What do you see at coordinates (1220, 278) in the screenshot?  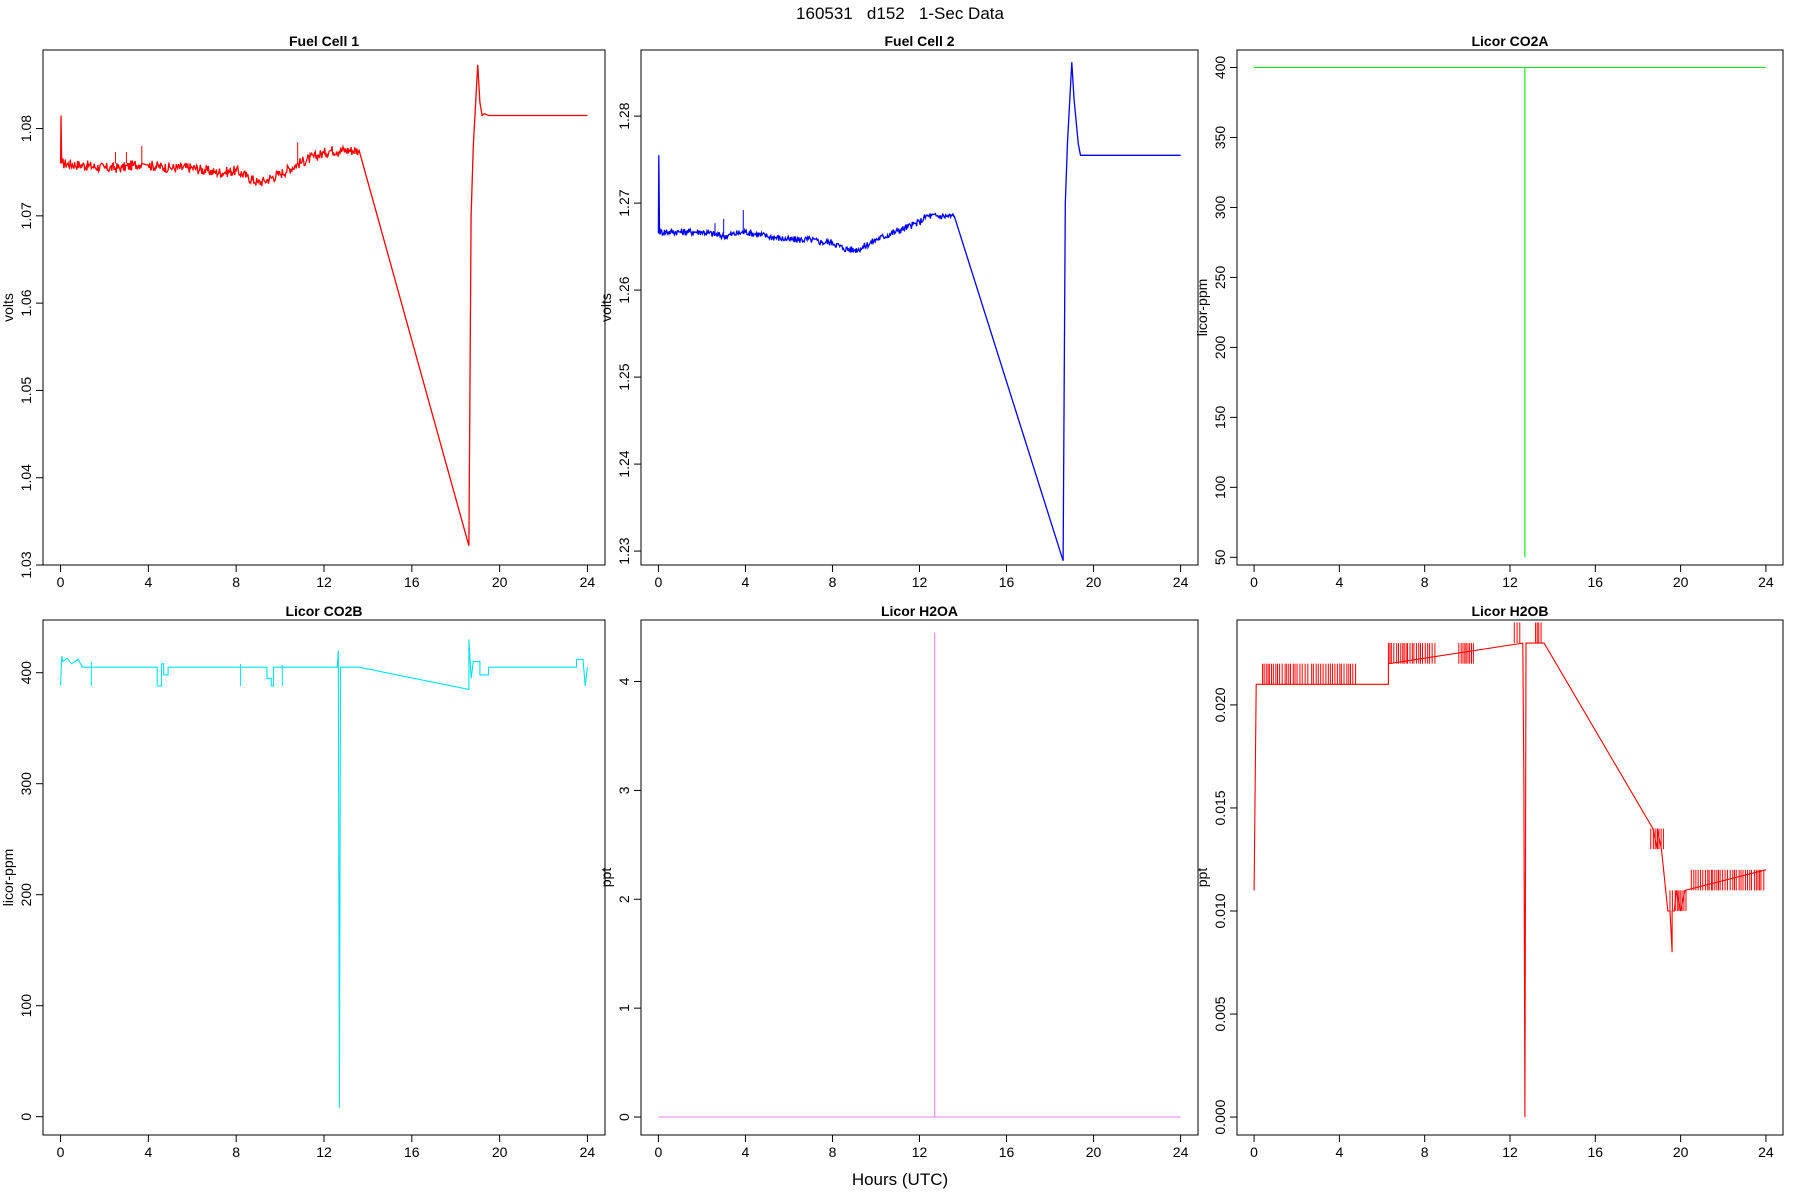 I see `y-tick-label: 250` at bounding box center [1220, 278].